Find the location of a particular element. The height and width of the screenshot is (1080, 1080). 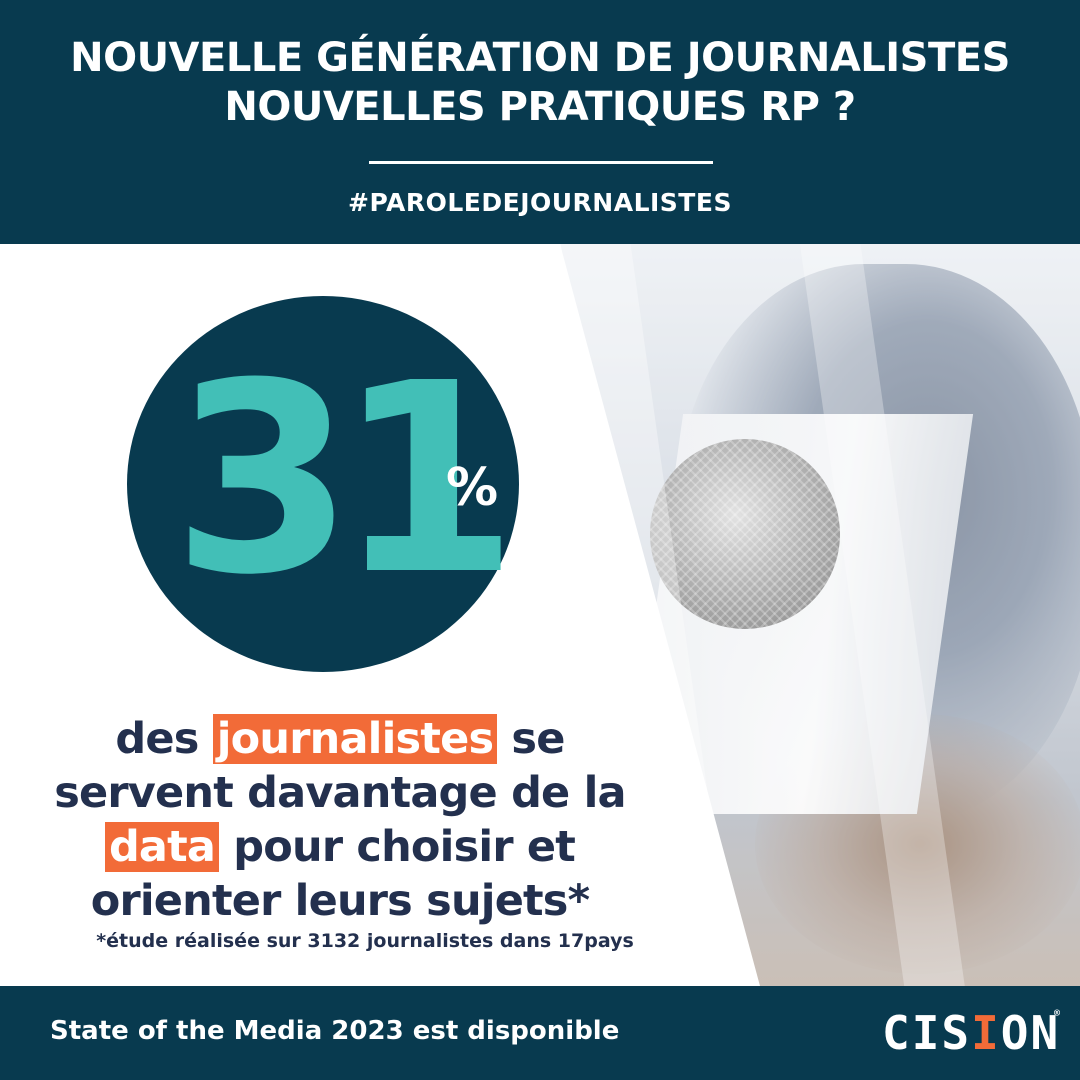

cision-logo: CISION ® is located at coordinates (971, 1033).